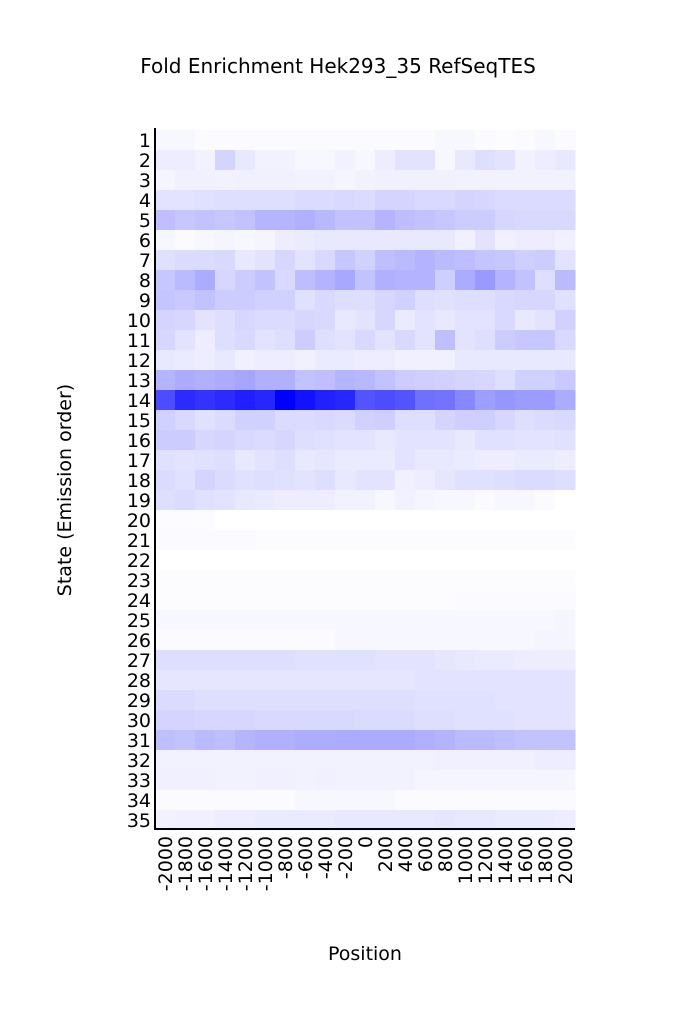 The height and width of the screenshot is (1017, 675). What do you see at coordinates (139, 781) in the screenshot?
I see `y-tick-label: 33` at bounding box center [139, 781].